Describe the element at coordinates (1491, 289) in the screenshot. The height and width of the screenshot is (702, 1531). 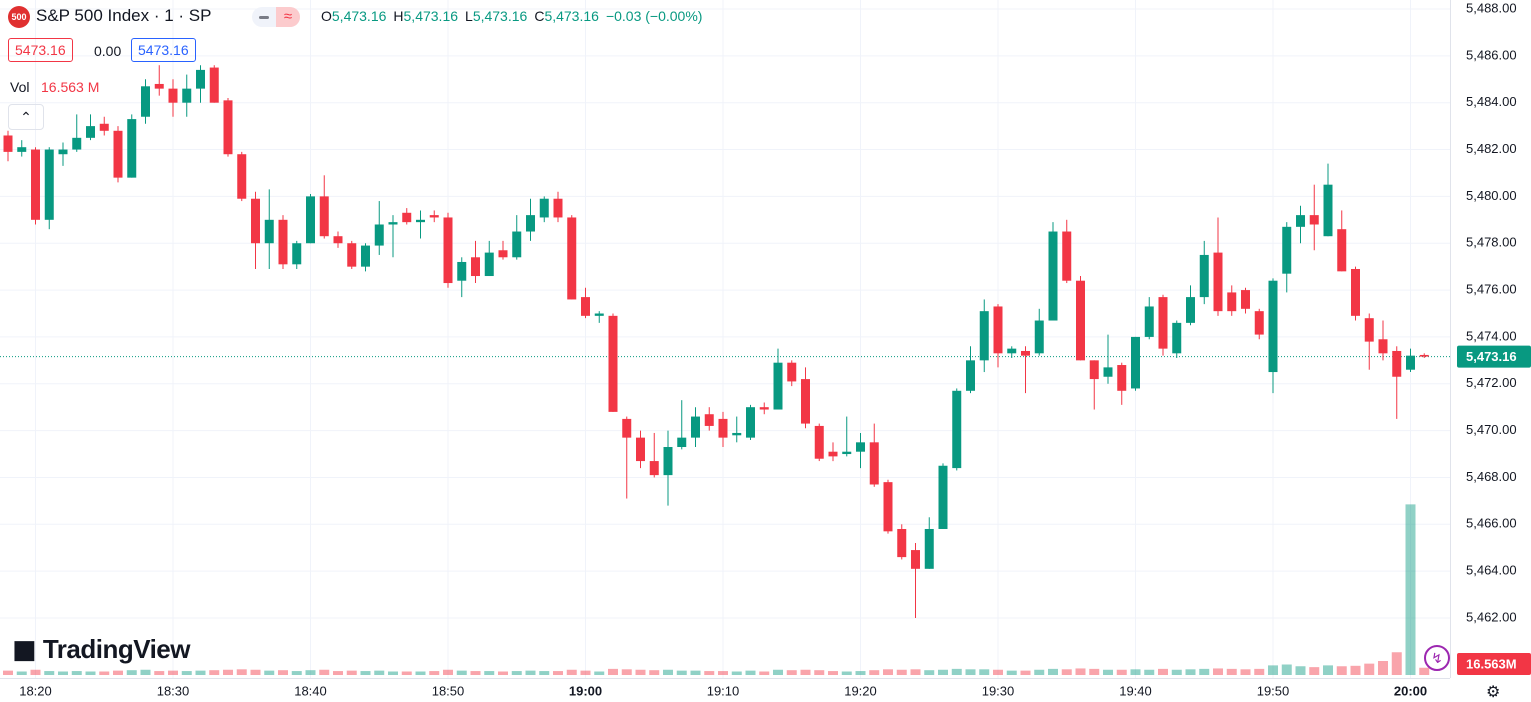
I see `y-tick-label: 5,476.00` at that location.